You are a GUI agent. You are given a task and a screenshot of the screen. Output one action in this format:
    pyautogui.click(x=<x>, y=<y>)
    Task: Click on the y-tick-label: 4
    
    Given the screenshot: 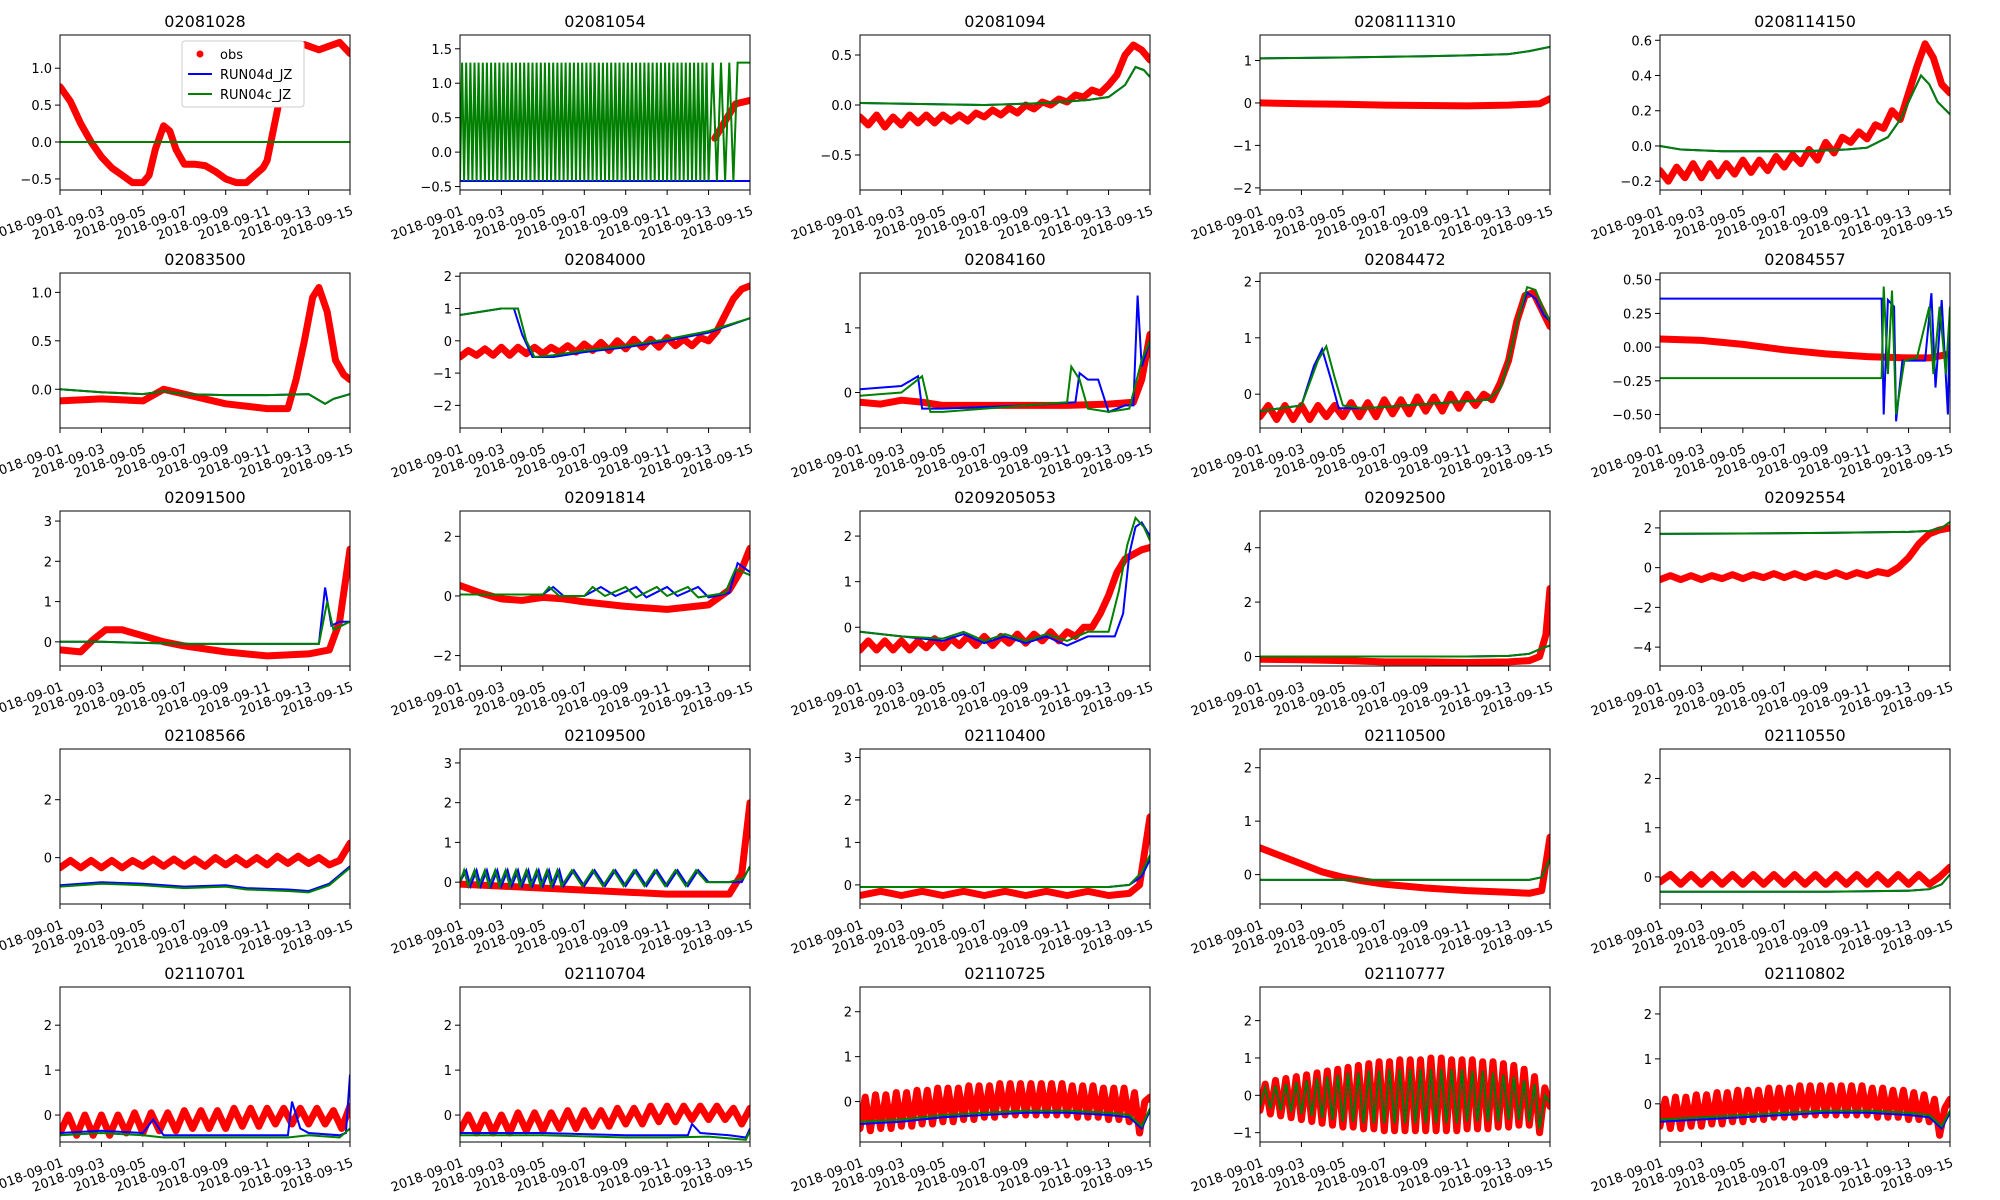 What is the action you would take?
    pyautogui.click(x=1248, y=549)
    